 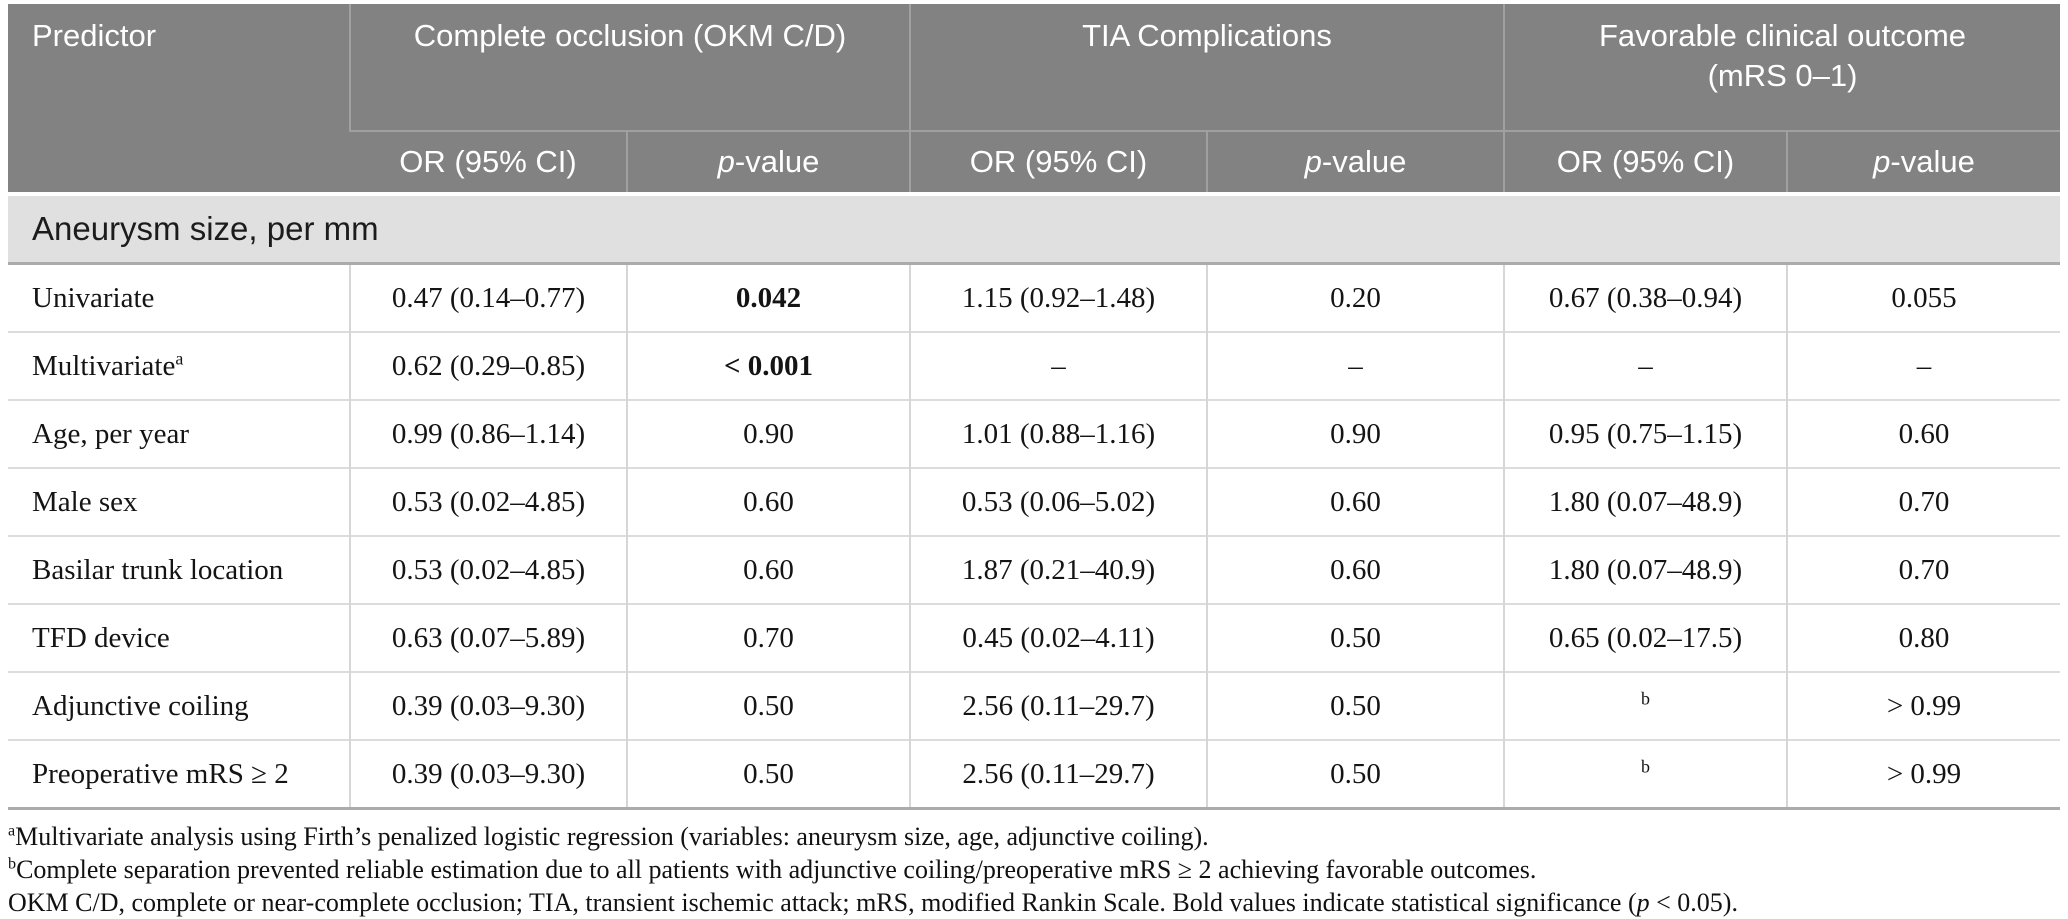 I want to click on value-cell: 0.67 (0.38–0.94), so click(x=1645, y=297).